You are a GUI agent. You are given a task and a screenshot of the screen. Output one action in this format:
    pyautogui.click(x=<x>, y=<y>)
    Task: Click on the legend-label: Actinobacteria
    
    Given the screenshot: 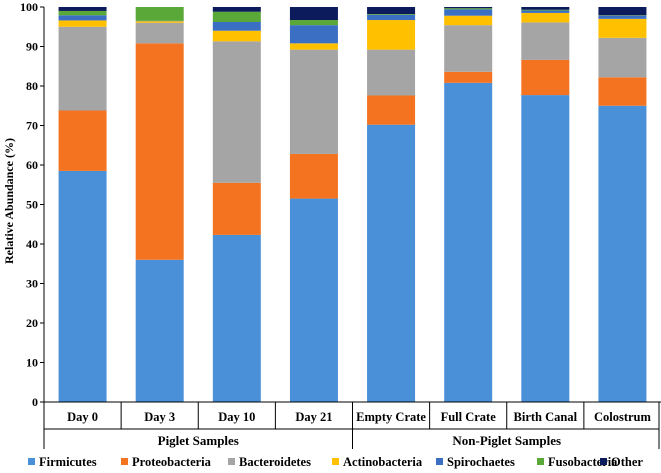 What is the action you would take?
    pyautogui.click(x=383, y=462)
    